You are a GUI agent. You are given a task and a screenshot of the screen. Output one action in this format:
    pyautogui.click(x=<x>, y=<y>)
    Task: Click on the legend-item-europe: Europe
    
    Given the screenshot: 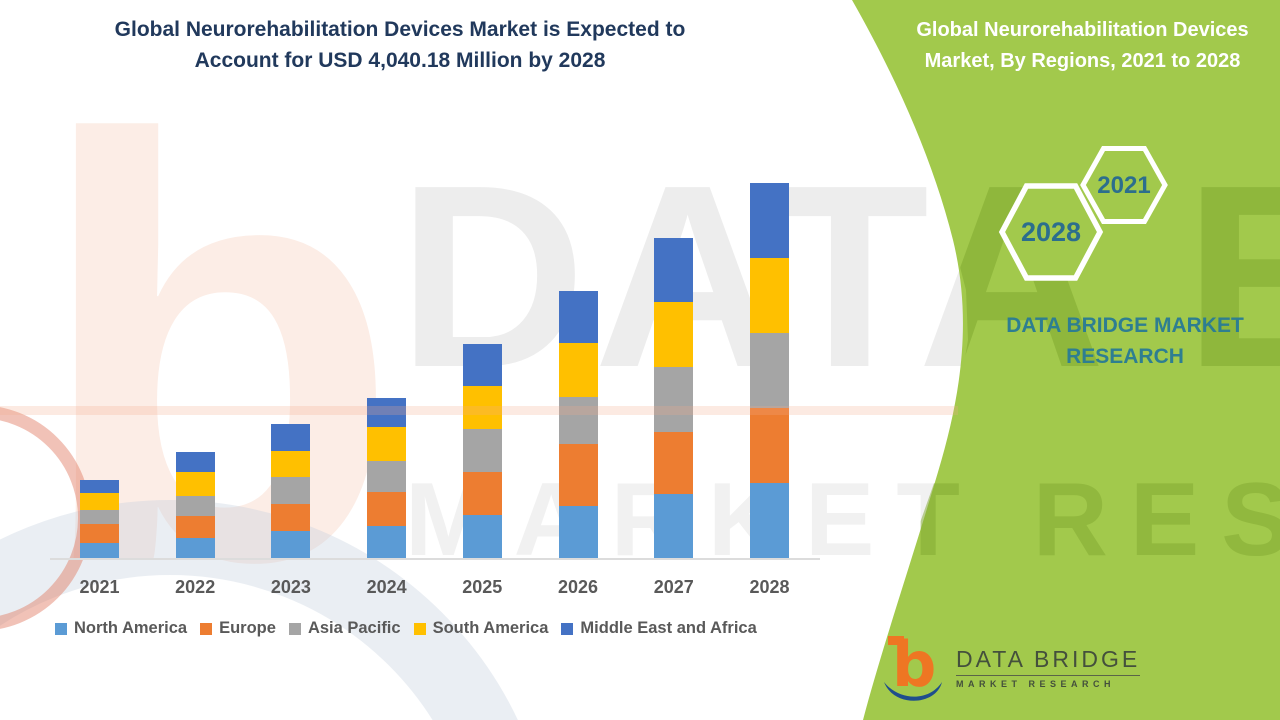 What is the action you would take?
    pyautogui.click(x=238, y=628)
    